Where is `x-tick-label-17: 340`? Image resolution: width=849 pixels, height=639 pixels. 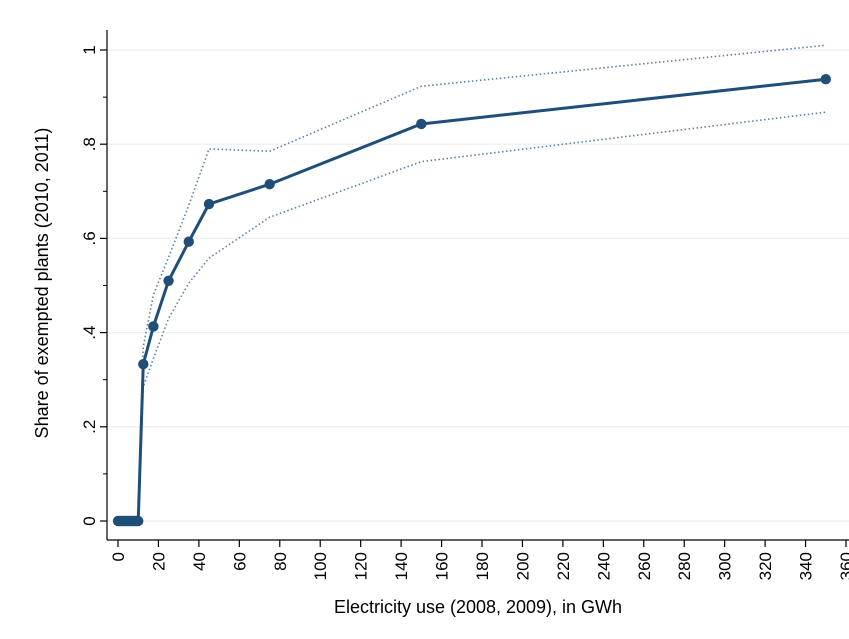 x-tick-label-17: 340 is located at coordinates (806, 566).